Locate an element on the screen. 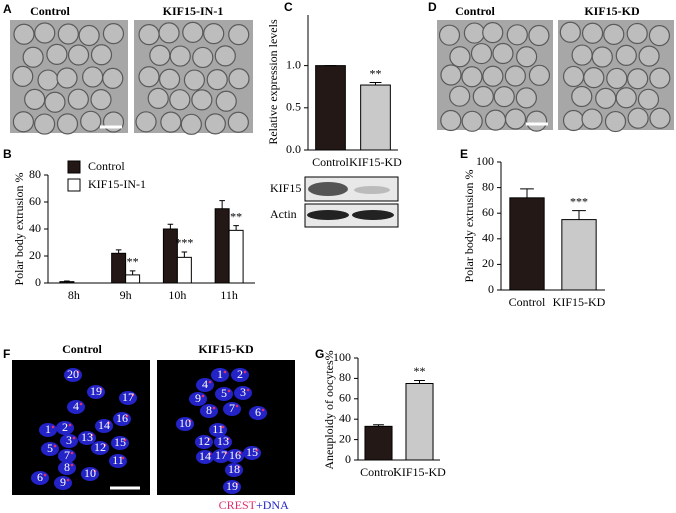 This screenshot has width=676, height=513. y-tick-label: 100 is located at coordinates (485, 161).